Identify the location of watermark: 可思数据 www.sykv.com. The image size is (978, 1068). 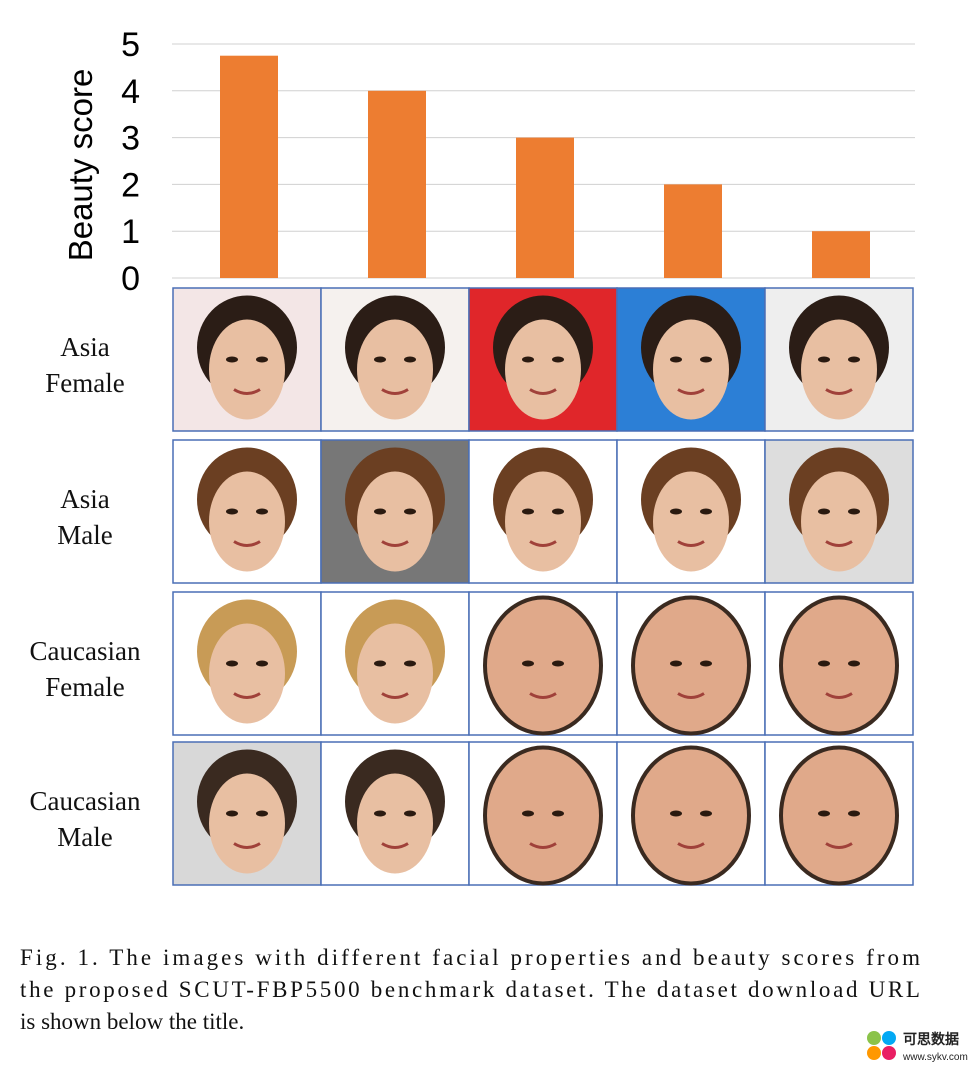
(917, 1047).